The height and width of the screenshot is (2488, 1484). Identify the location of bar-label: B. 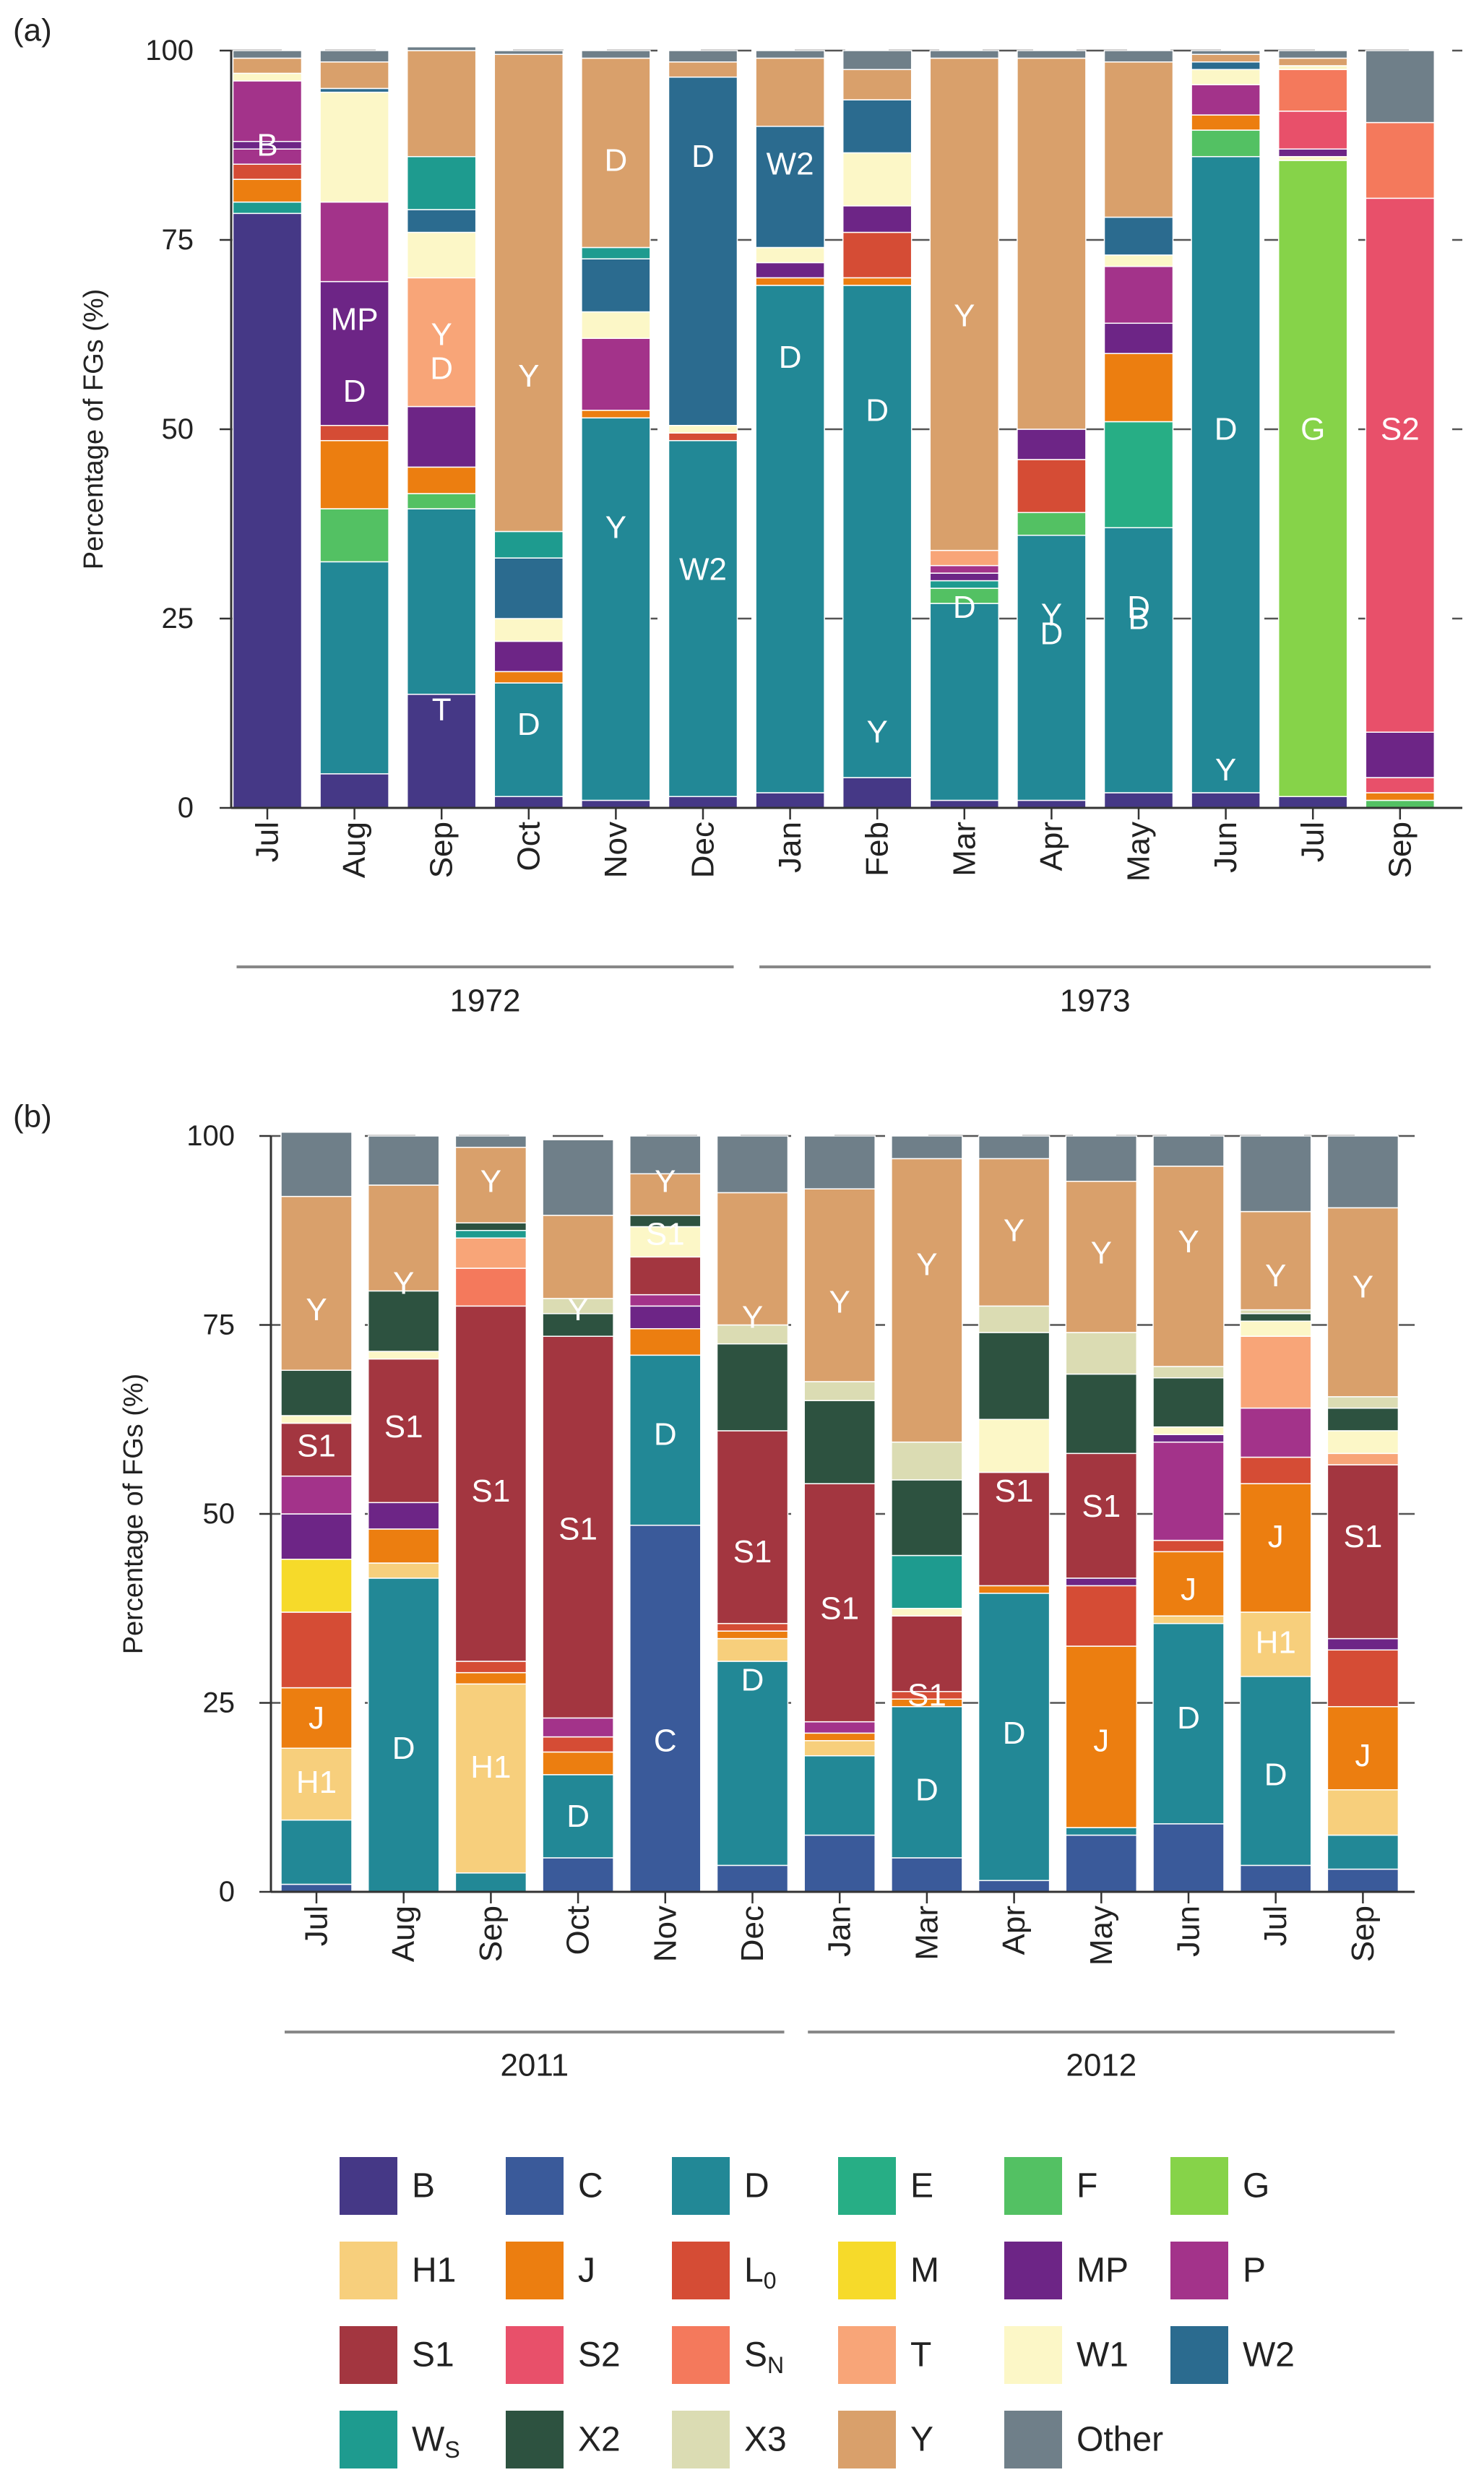
(266, 145).